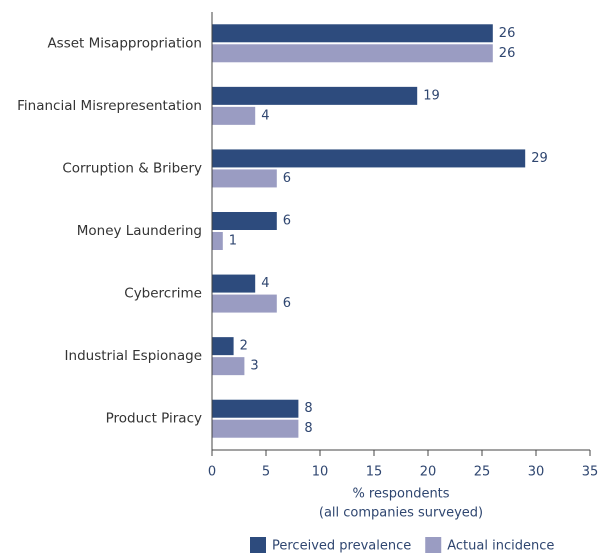 Image resolution: width=600 pixels, height=556 pixels. Describe the element at coordinates (244, 346) in the screenshot. I see `value-label: 2` at that location.